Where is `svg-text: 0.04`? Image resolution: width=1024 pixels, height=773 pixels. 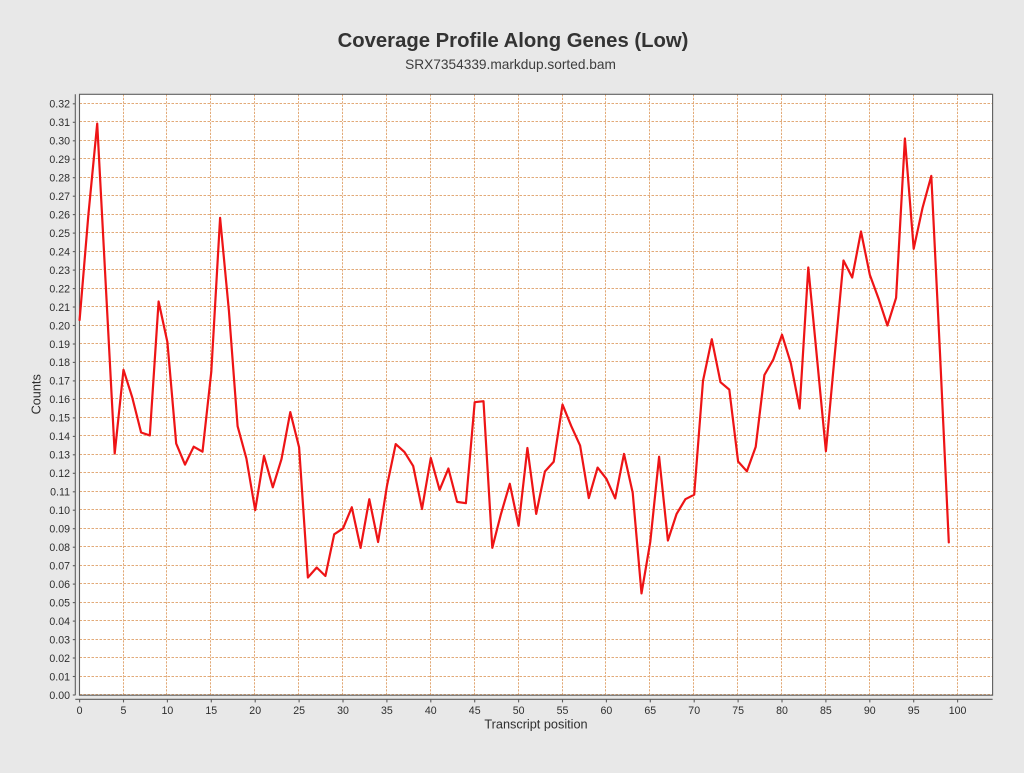 svg-text: 0.04 is located at coordinates (59, 622).